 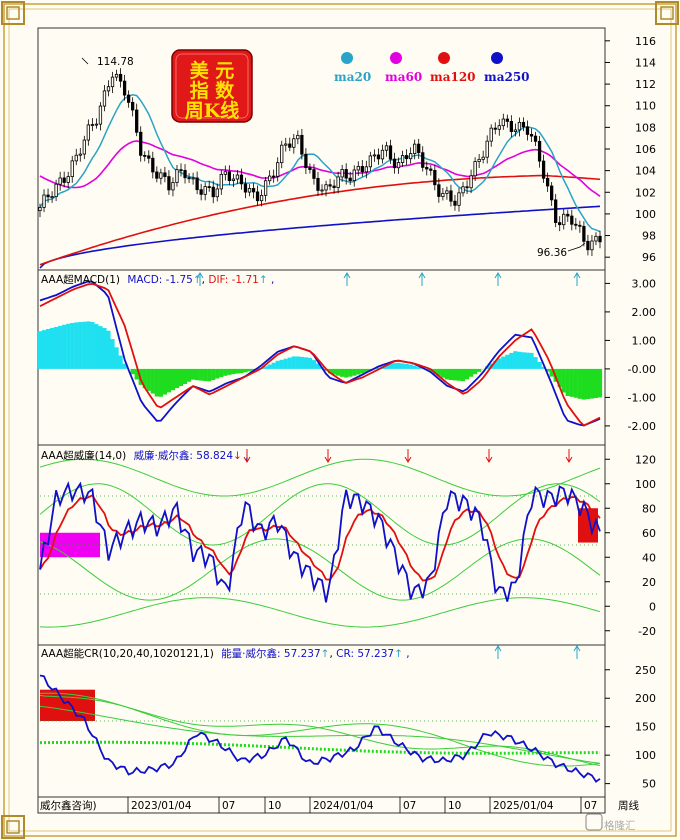 I want to click on cr-value: CR: 57.237, so click(x=365, y=654).